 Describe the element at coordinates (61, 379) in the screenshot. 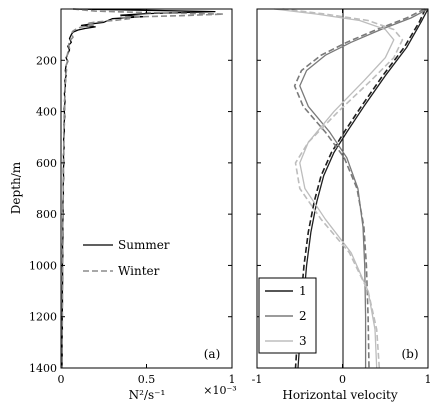

I see `panel-a-x-tick-label: 0` at that location.